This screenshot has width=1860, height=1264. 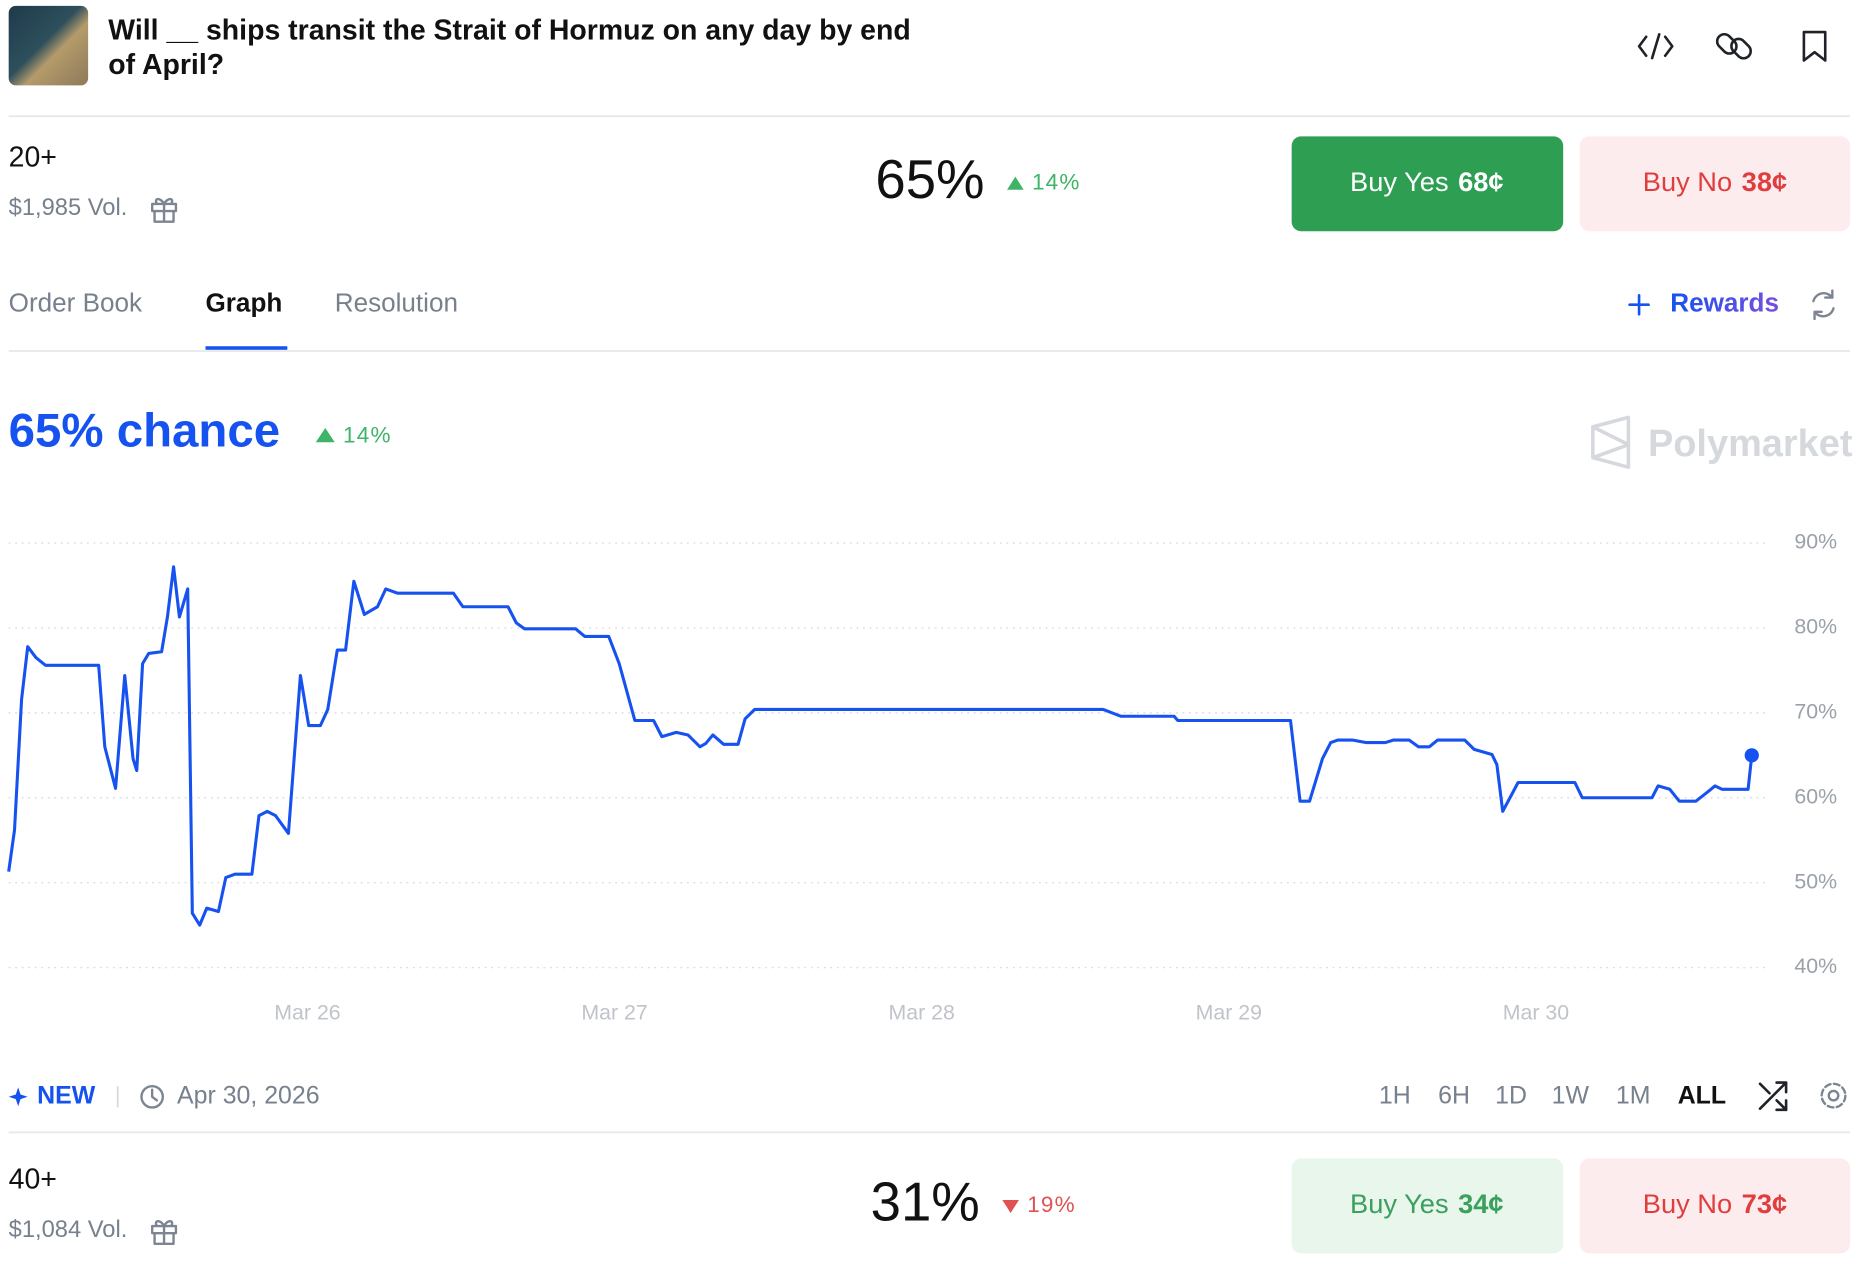 What do you see at coordinates (1765, 1203) in the screenshot?
I see `buy-no-price: 73¢` at bounding box center [1765, 1203].